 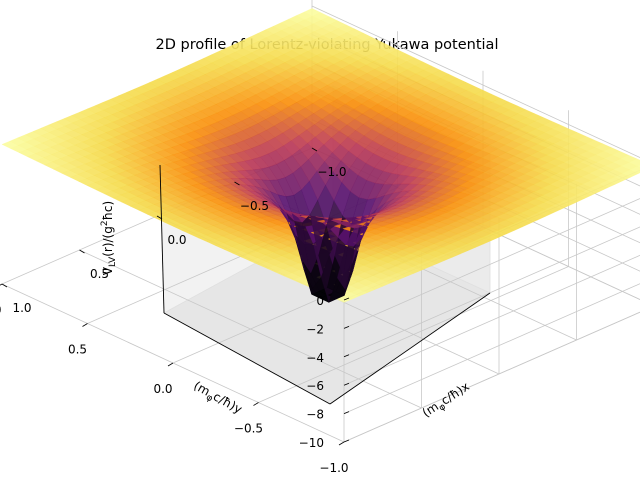 I want to click on x-axis-line, so click(x=410, y=348).